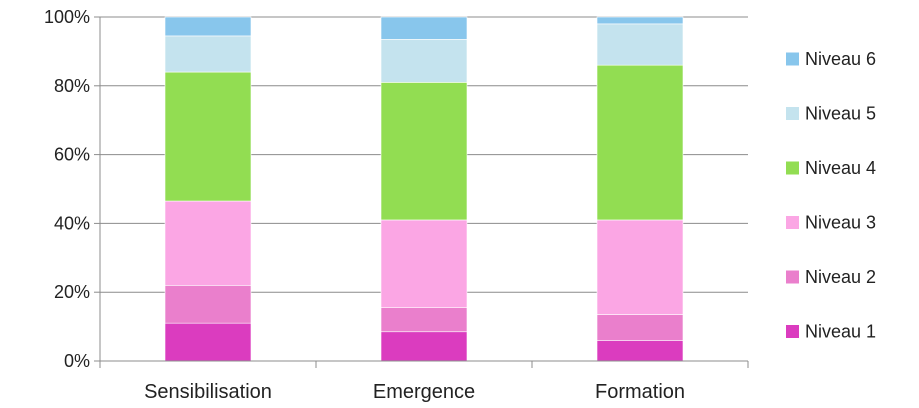 This screenshot has width=919, height=408. What do you see at coordinates (72, 155) in the screenshot?
I see `y-tick-label: 60%` at bounding box center [72, 155].